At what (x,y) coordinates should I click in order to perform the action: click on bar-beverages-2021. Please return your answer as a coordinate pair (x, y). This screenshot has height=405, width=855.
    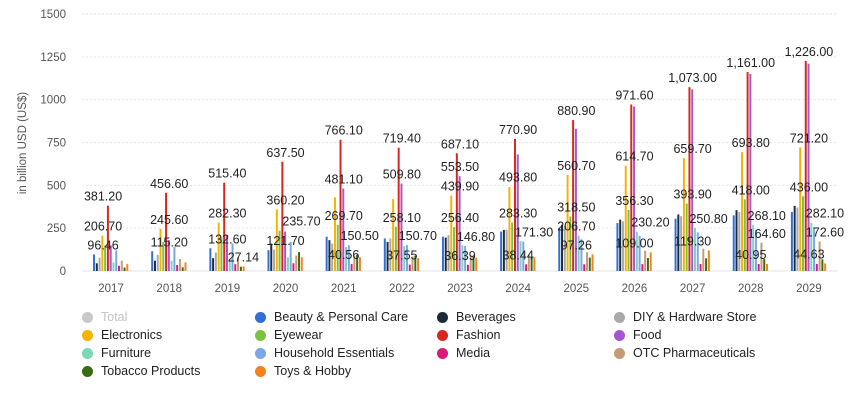
    Looking at the image, I should click on (329, 255).